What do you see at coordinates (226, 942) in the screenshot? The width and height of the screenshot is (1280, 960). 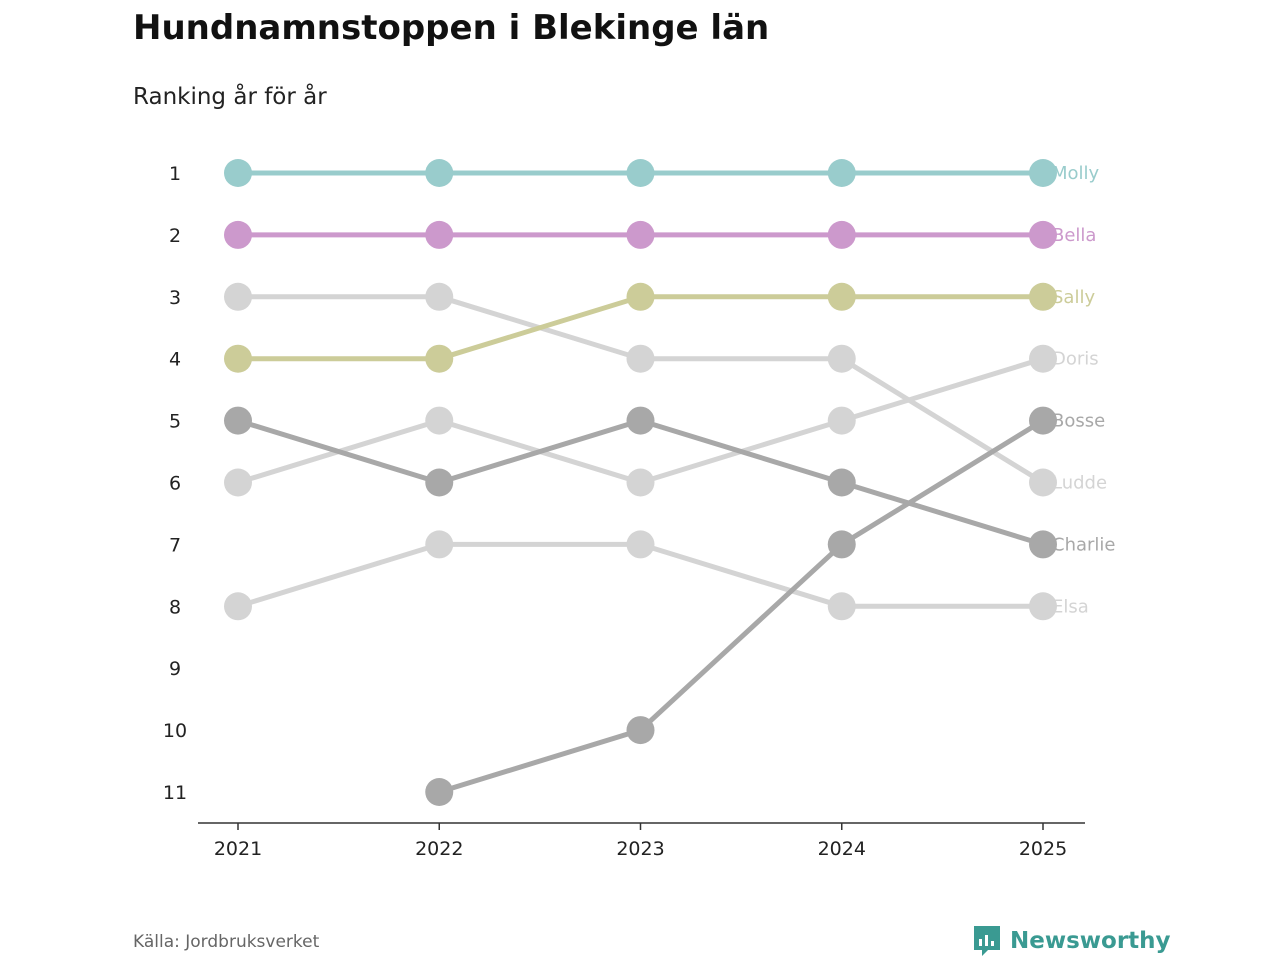 I see `source-note: Källa: Jordbruksverket` at bounding box center [226, 942].